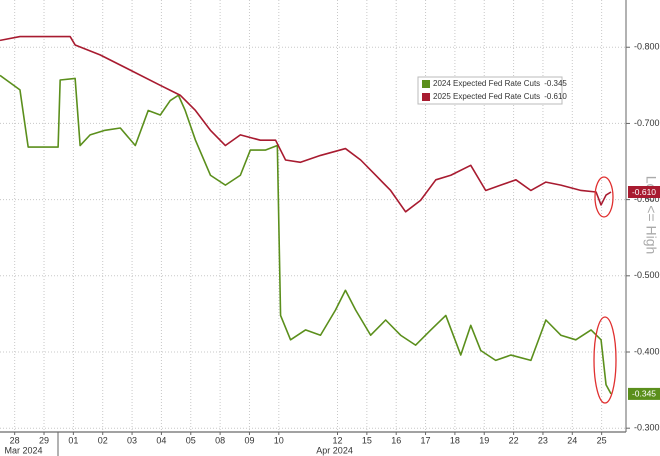  What do you see at coordinates (279, 440) in the screenshot?
I see `x-tick-label: 10` at bounding box center [279, 440].